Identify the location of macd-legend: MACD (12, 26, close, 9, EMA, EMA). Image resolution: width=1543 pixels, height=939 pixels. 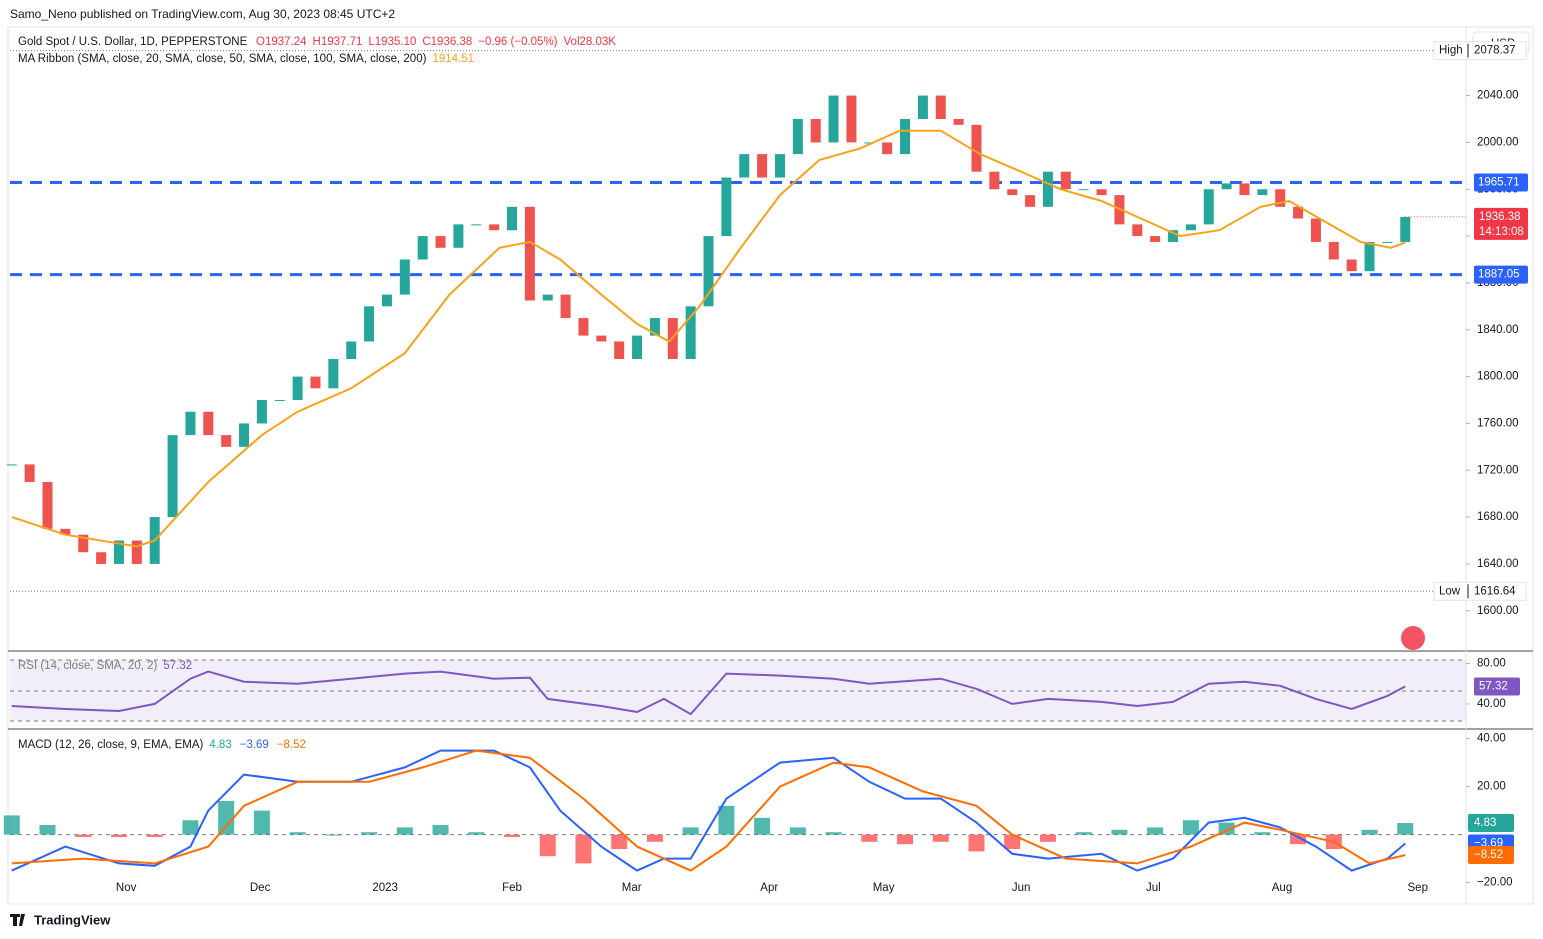
(111, 745).